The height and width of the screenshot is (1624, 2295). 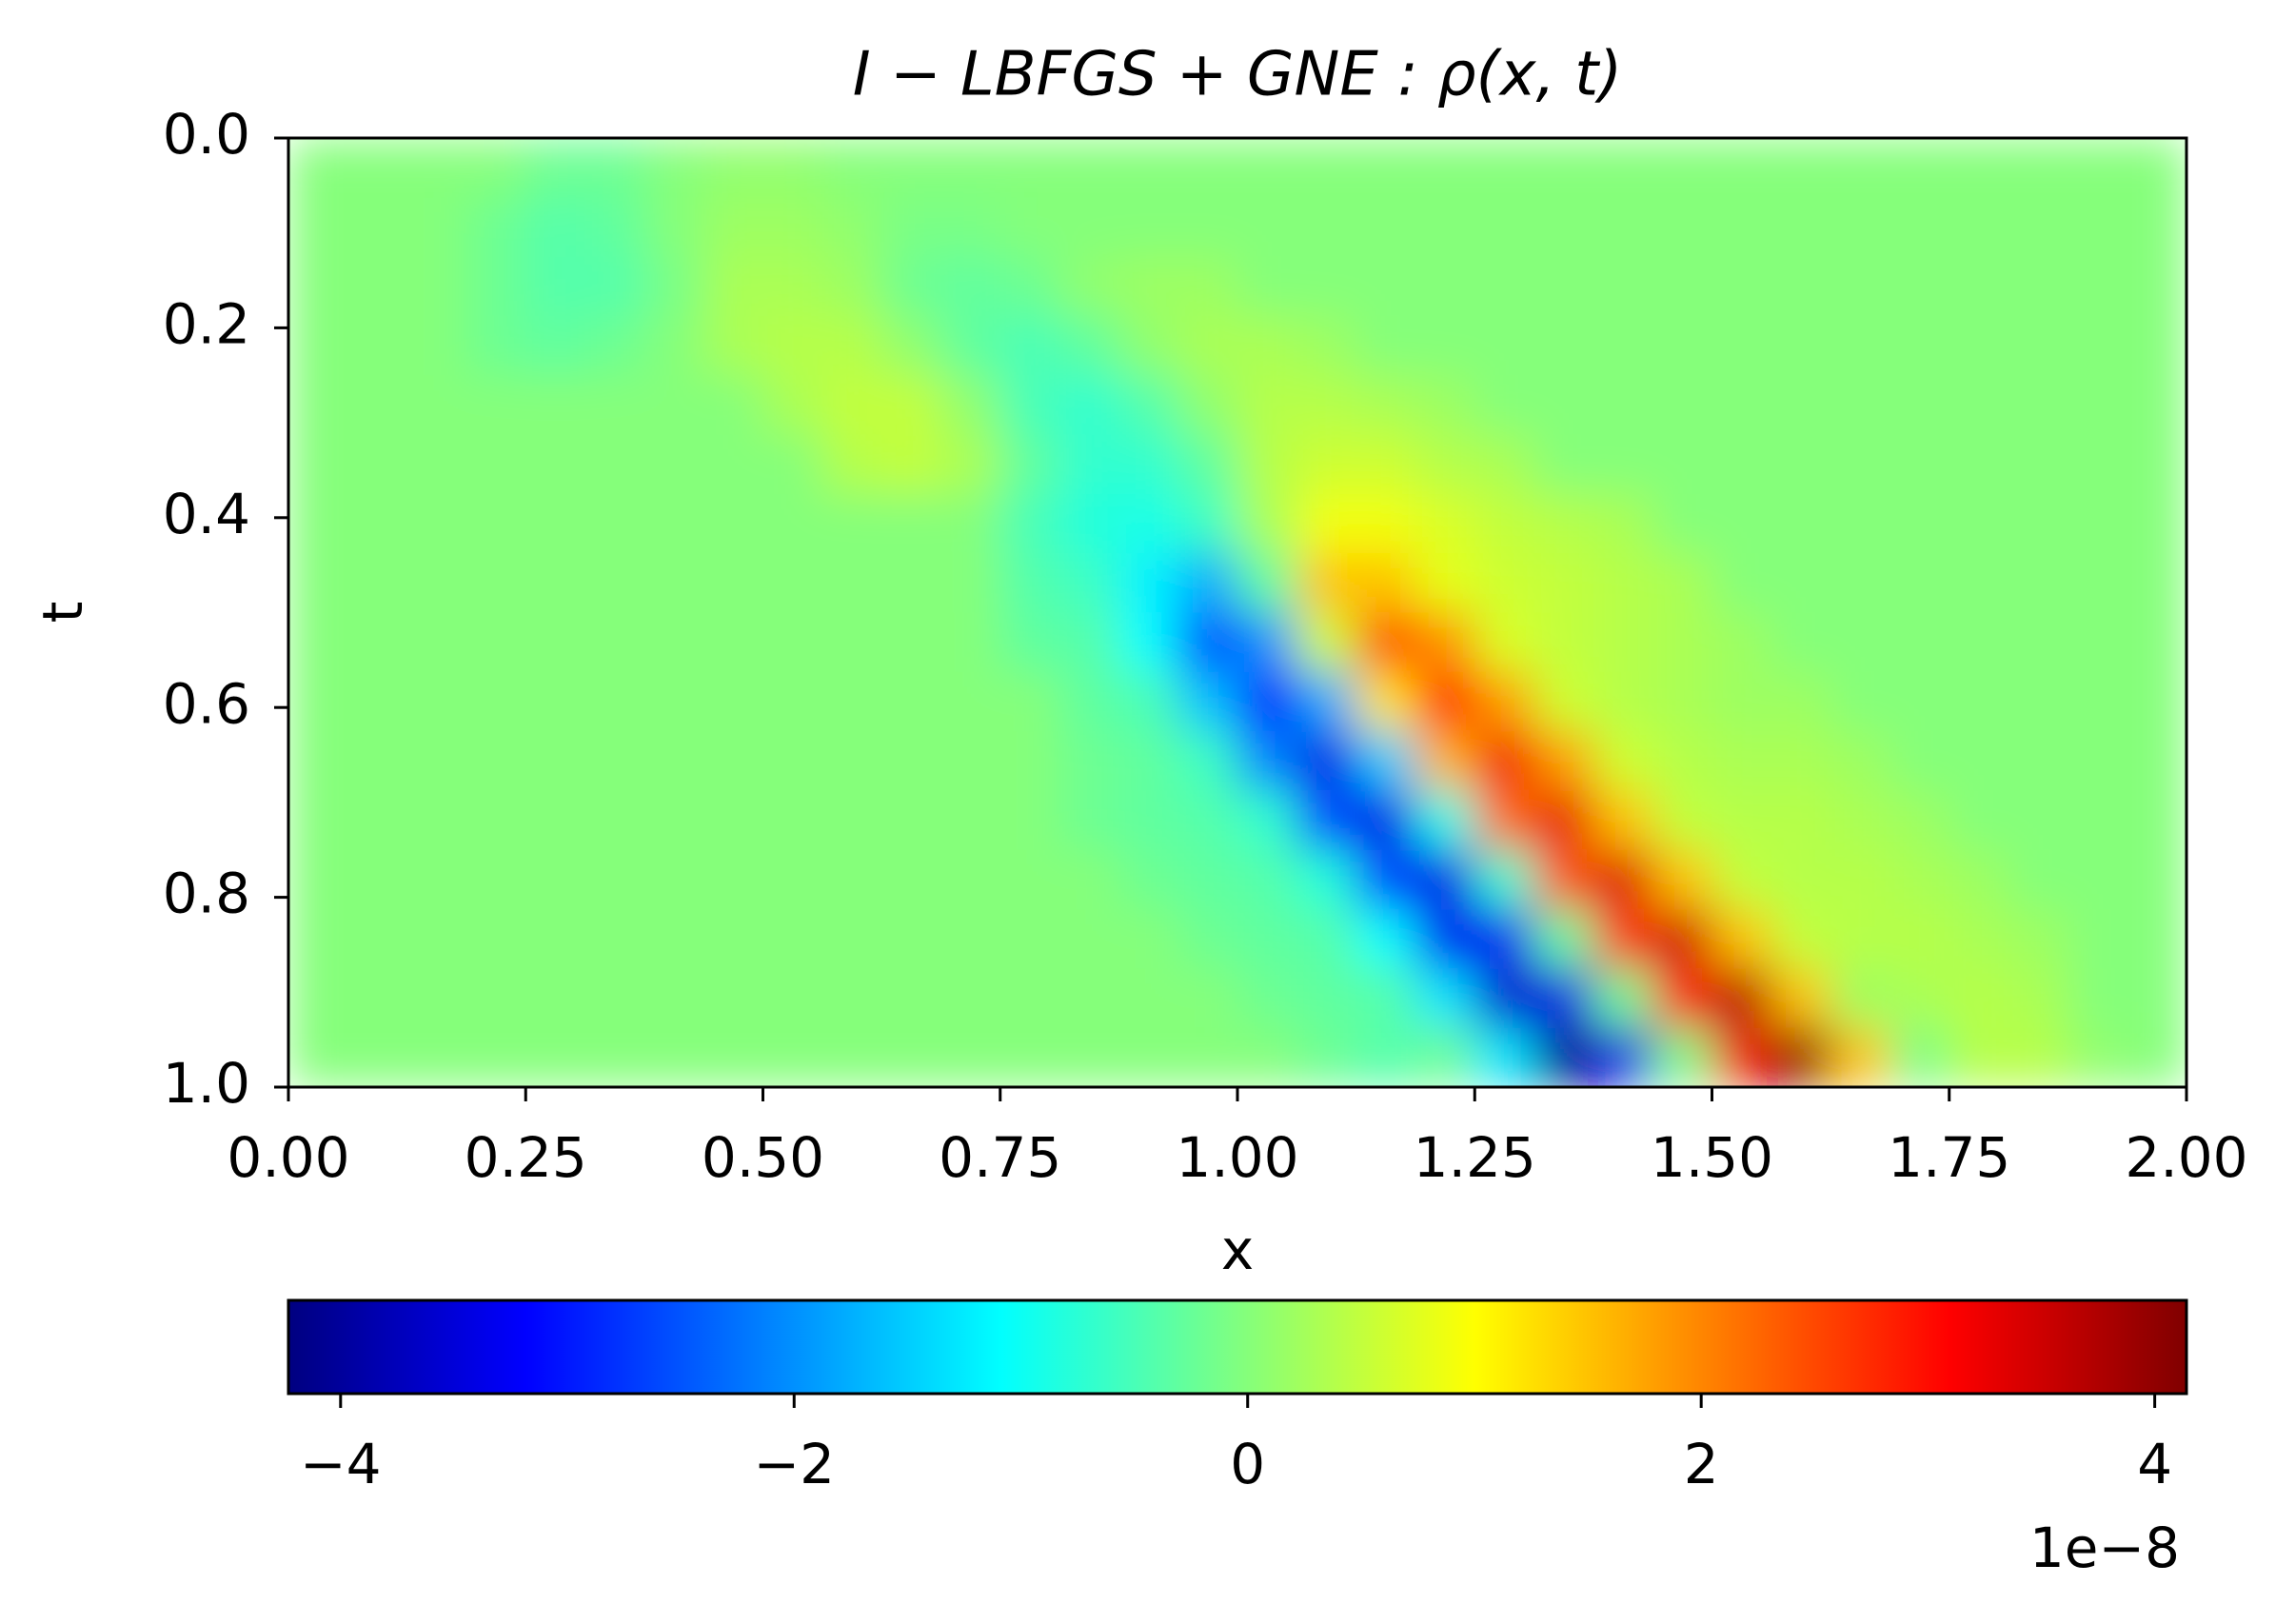 What do you see at coordinates (1237, 75) in the screenshot?
I see `chart-title: I − LBFGS + GNE : ρ(x, t)` at bounding box center [1237, 75].